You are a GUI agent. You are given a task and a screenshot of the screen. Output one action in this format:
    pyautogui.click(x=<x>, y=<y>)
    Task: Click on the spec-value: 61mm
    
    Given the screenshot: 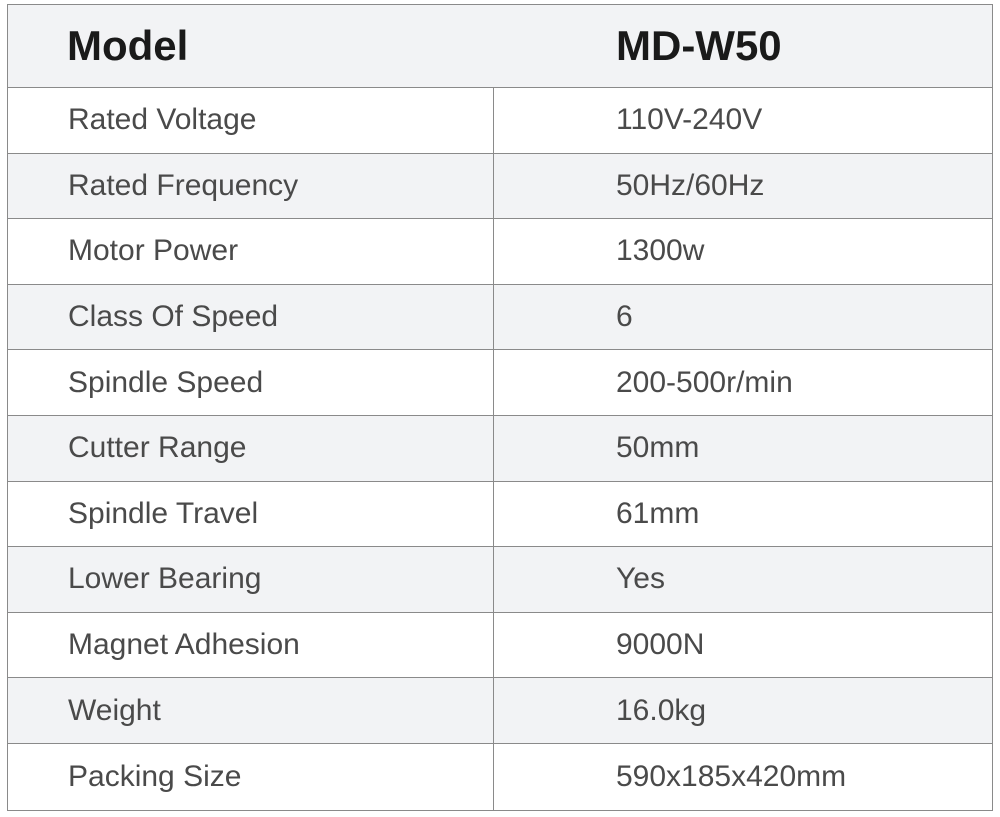 What is the action you would take?
    pyautogui.click(x=658, y=513)
    